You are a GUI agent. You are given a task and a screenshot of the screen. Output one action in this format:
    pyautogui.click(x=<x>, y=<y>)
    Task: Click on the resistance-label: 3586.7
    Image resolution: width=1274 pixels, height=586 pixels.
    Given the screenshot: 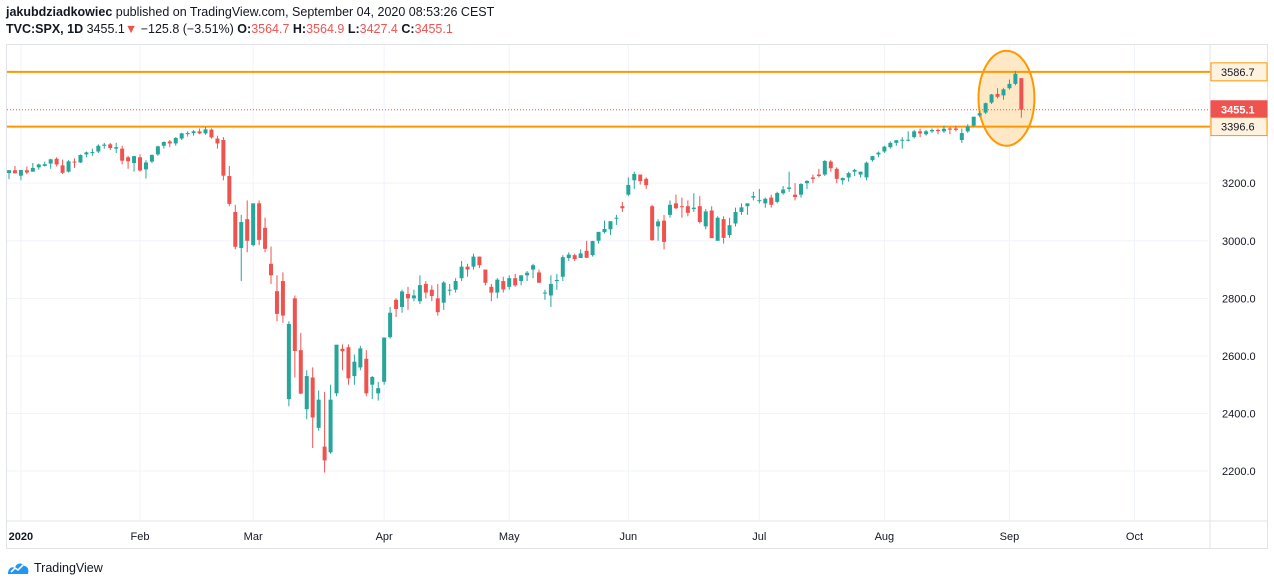 What is the action you would take?
    pyautogui.click(x=1238, y=73)
    